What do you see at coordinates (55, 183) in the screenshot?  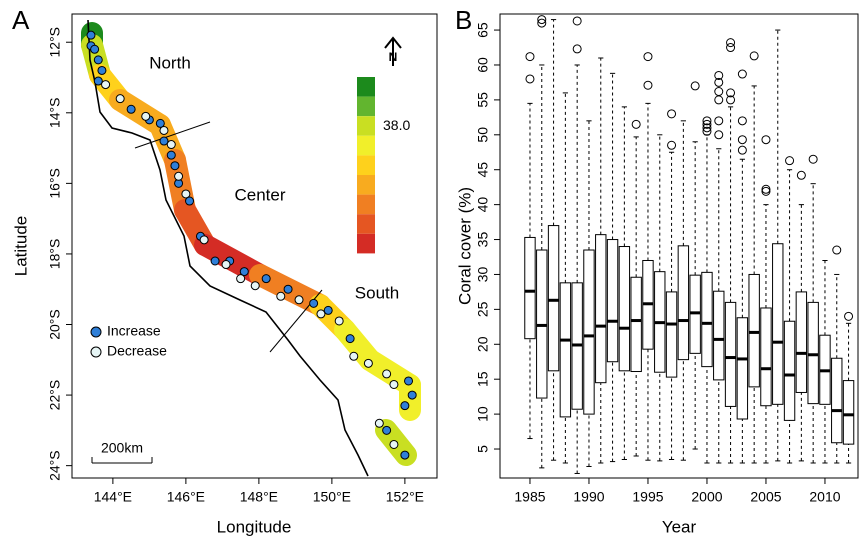 I see `y-tick-label: 16°S` at bounding box center [55, 183].